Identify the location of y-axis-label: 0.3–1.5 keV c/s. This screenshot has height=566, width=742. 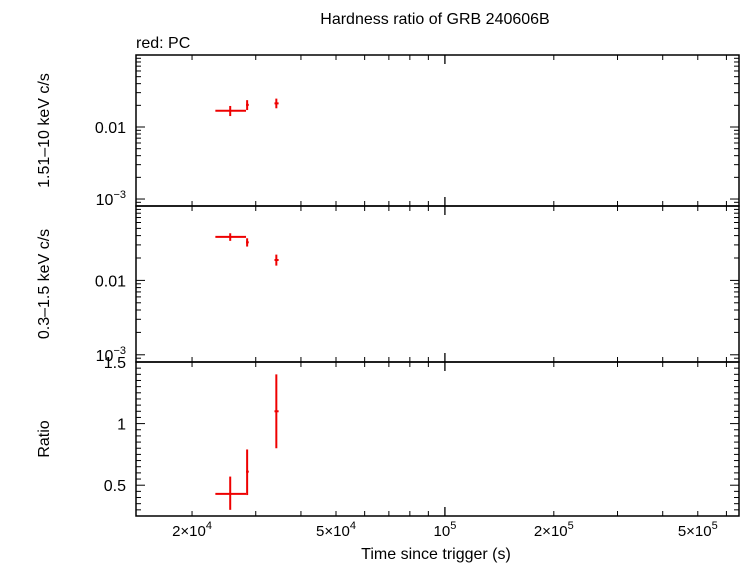
(44, 284).